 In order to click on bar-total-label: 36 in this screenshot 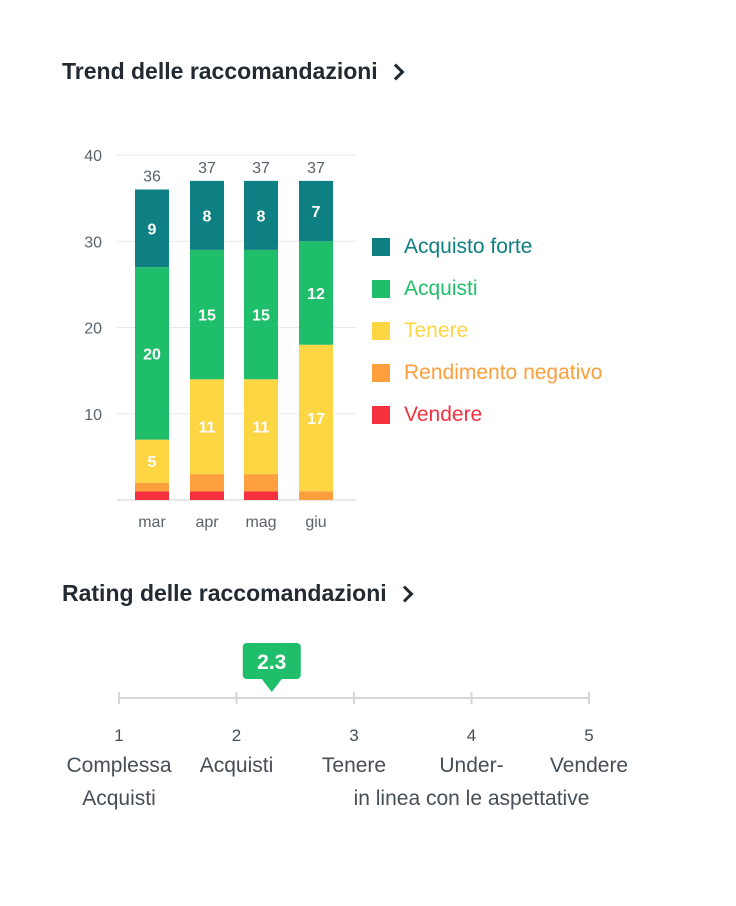, I will do `click(152, 177)`.